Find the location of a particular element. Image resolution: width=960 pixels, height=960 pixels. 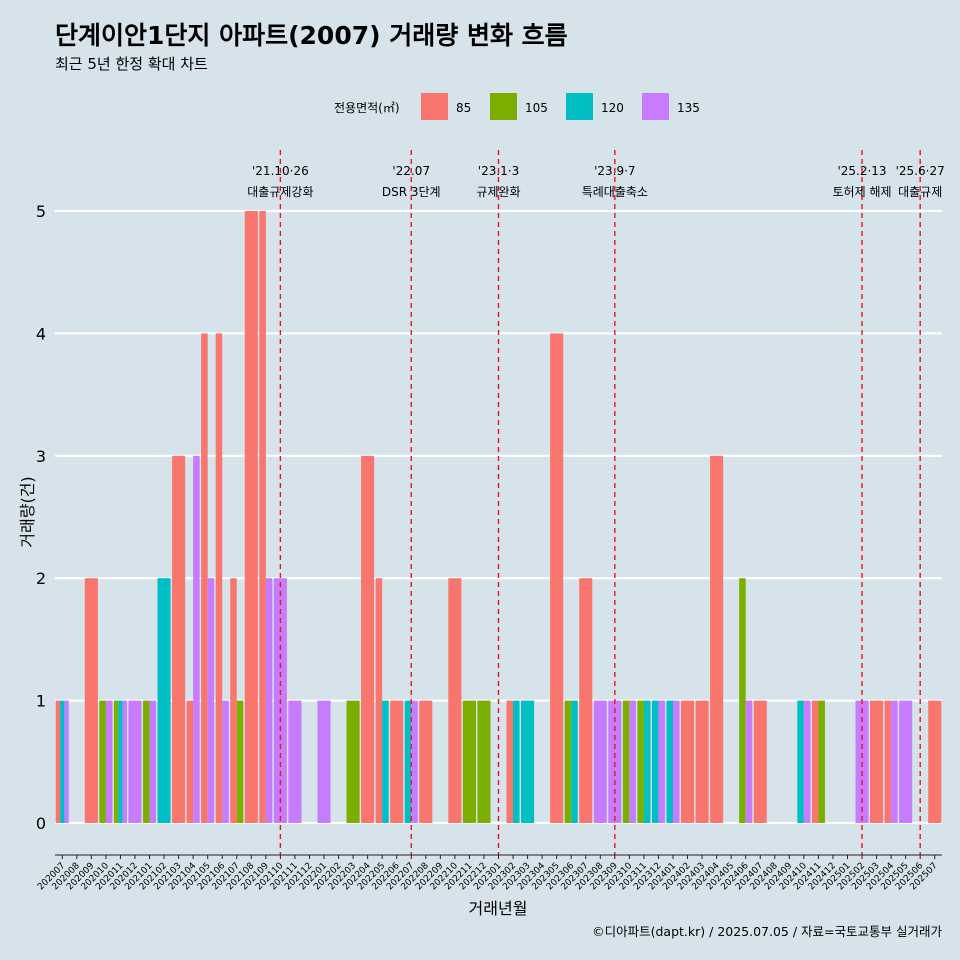

x-axis-label: 거래년월 is located at coordinates (498, 908).